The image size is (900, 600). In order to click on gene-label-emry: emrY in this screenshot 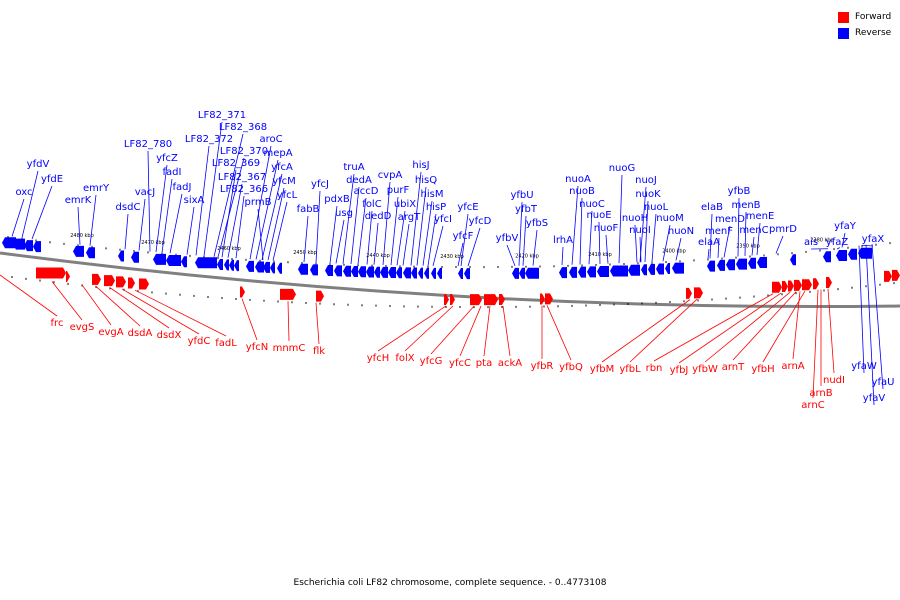, I will do `click(96, 188)`.